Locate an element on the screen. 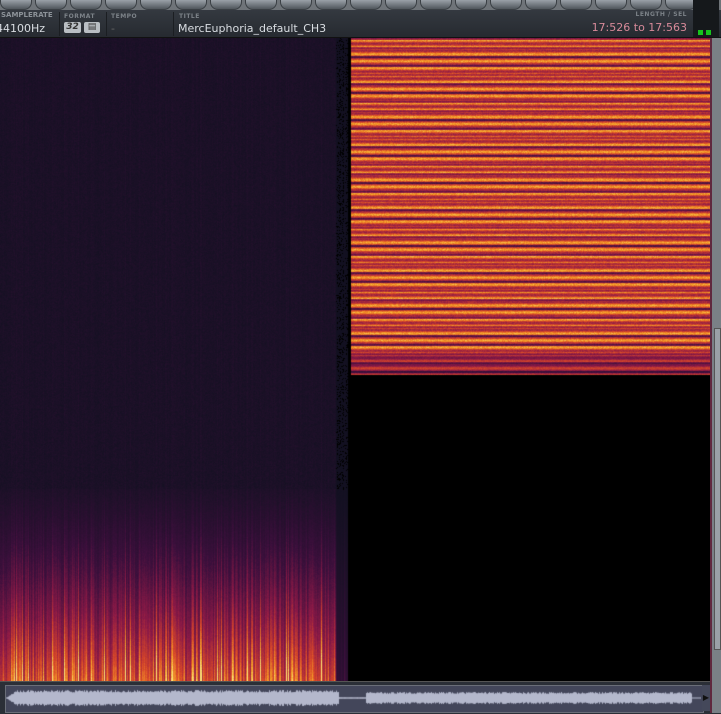 The image size is (721, 714). waveform is located at coordinates (353, 698).